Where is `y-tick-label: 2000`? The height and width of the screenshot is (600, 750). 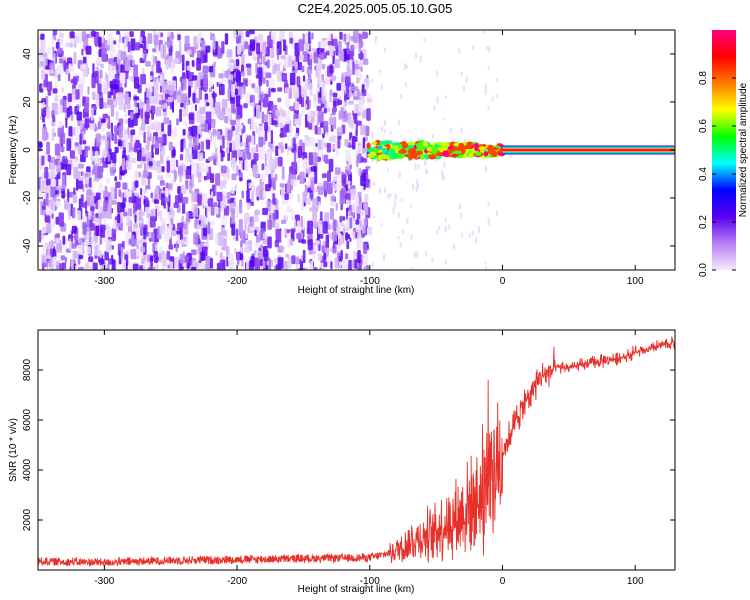
y-tick-label: 2000 is located at coordinates (27, 519).